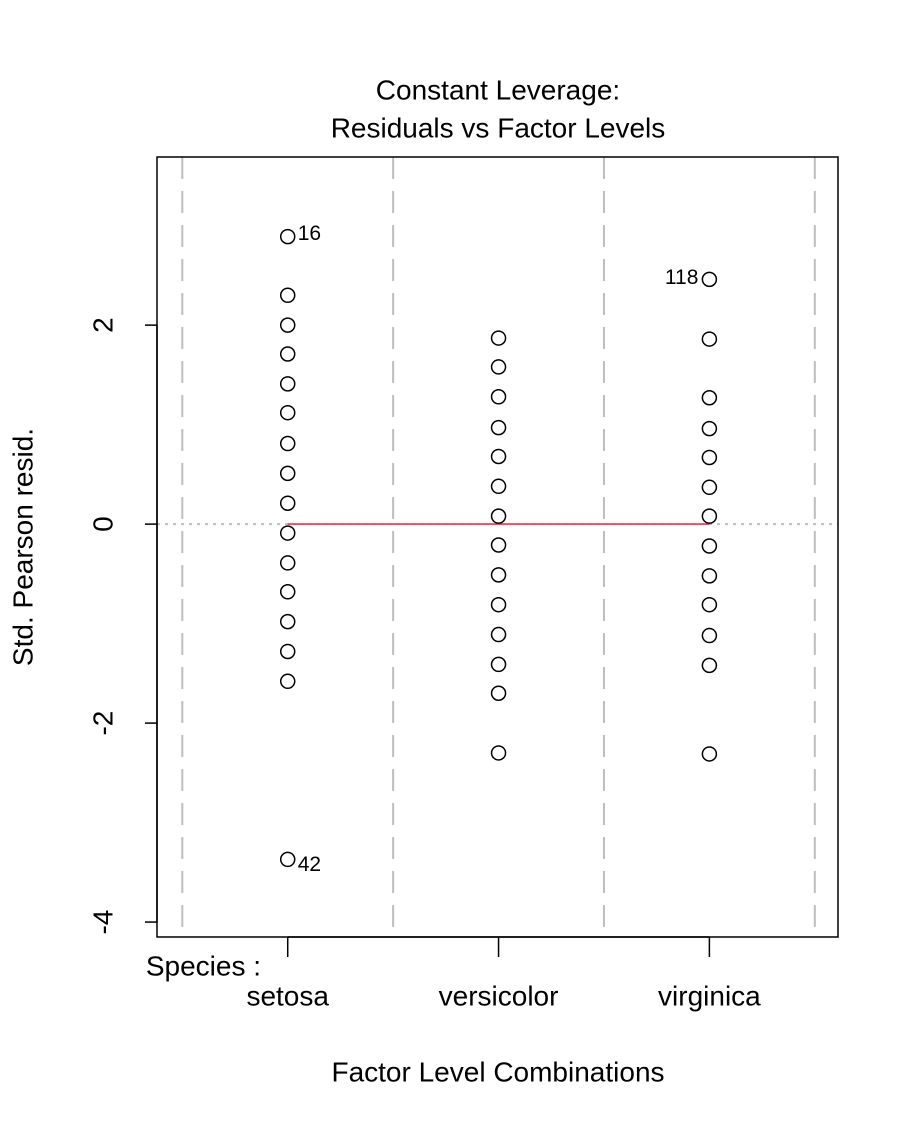  What do you see at coordinates (102, 922) in the screenshot?
I see `y-tick-label: -4` at bounding box center [102, 922].